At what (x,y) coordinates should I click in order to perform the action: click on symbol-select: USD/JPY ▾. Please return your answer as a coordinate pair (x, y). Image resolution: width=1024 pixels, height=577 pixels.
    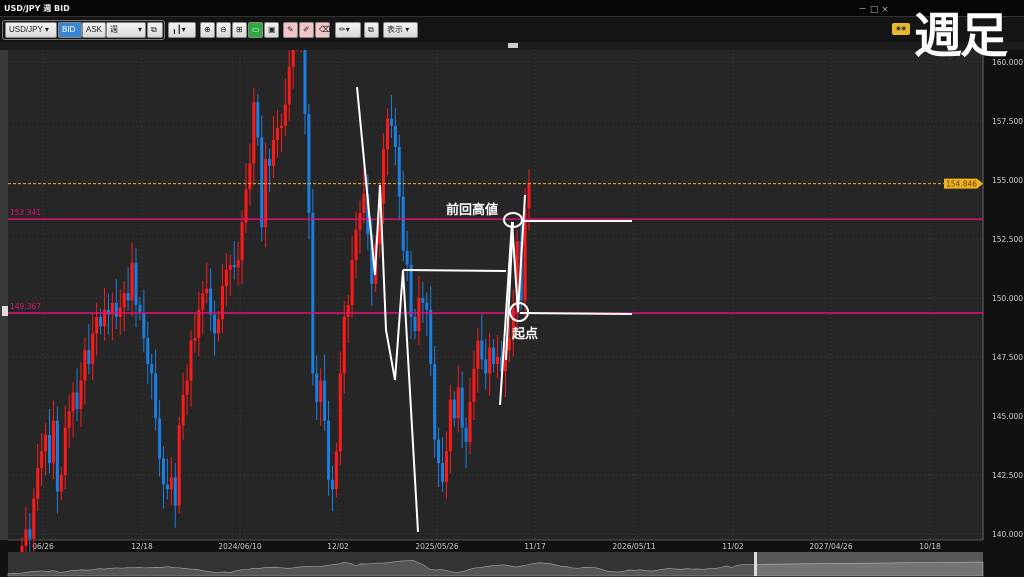
    Looking at the image, I should click on (31, 30).